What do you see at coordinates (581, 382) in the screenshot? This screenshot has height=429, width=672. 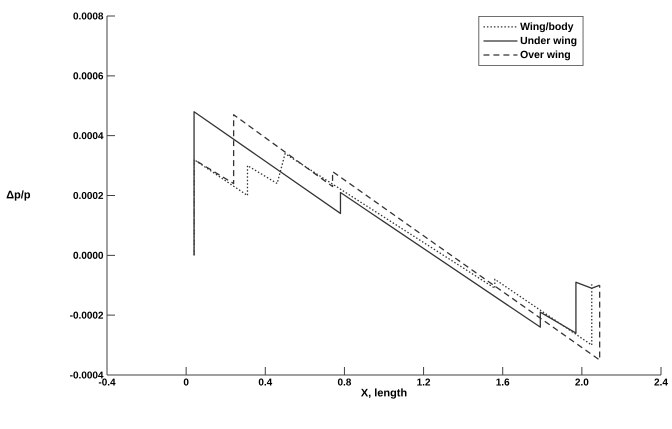 I see `x-tick-label: 2.0` at bounding box center [581, 382].